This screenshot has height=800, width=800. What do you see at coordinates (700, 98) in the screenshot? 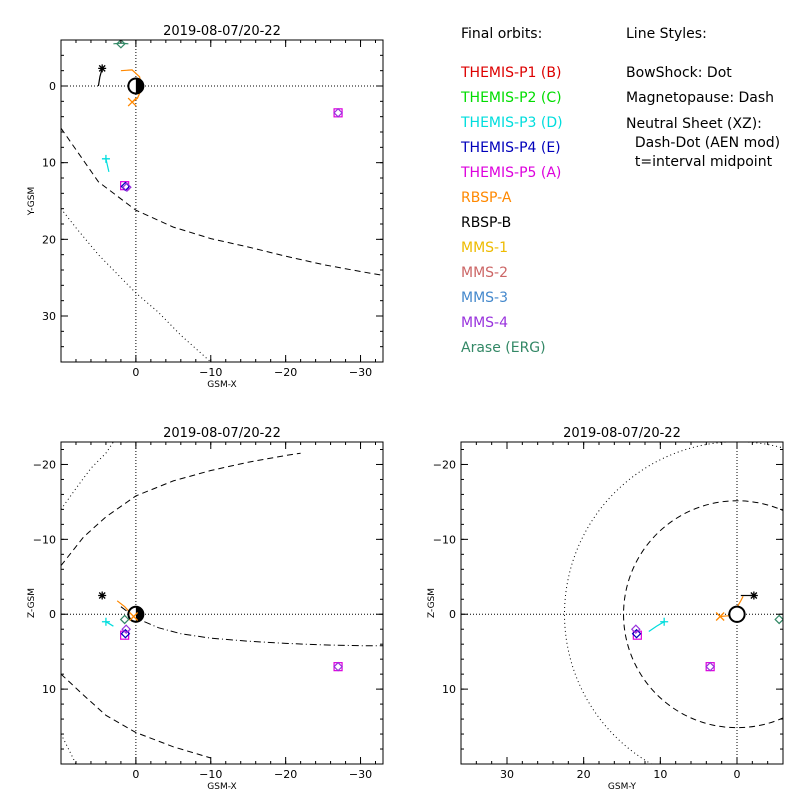
I see `line-style-magnetopause: Magnetopause: Dash` at bounding box center [700, 98].